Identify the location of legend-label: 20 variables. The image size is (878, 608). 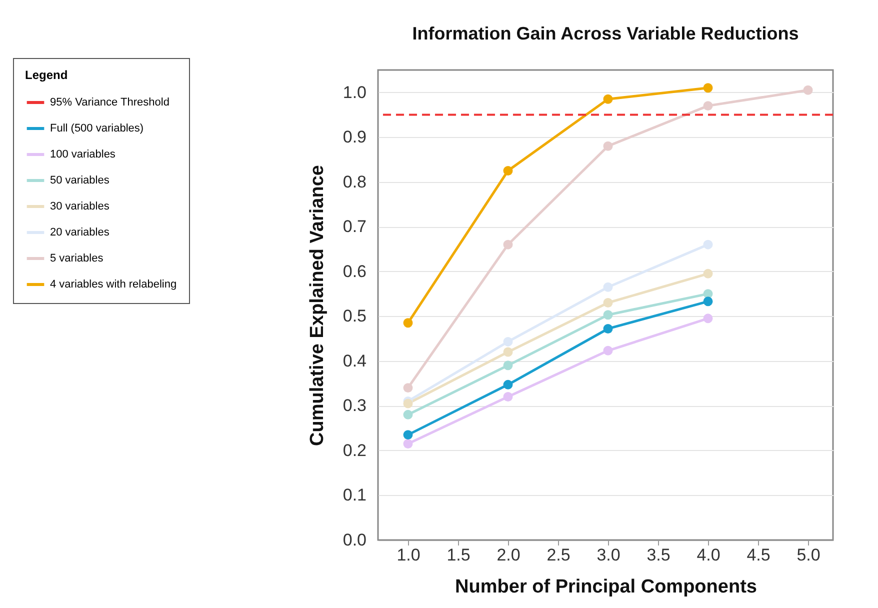
(80, 232).